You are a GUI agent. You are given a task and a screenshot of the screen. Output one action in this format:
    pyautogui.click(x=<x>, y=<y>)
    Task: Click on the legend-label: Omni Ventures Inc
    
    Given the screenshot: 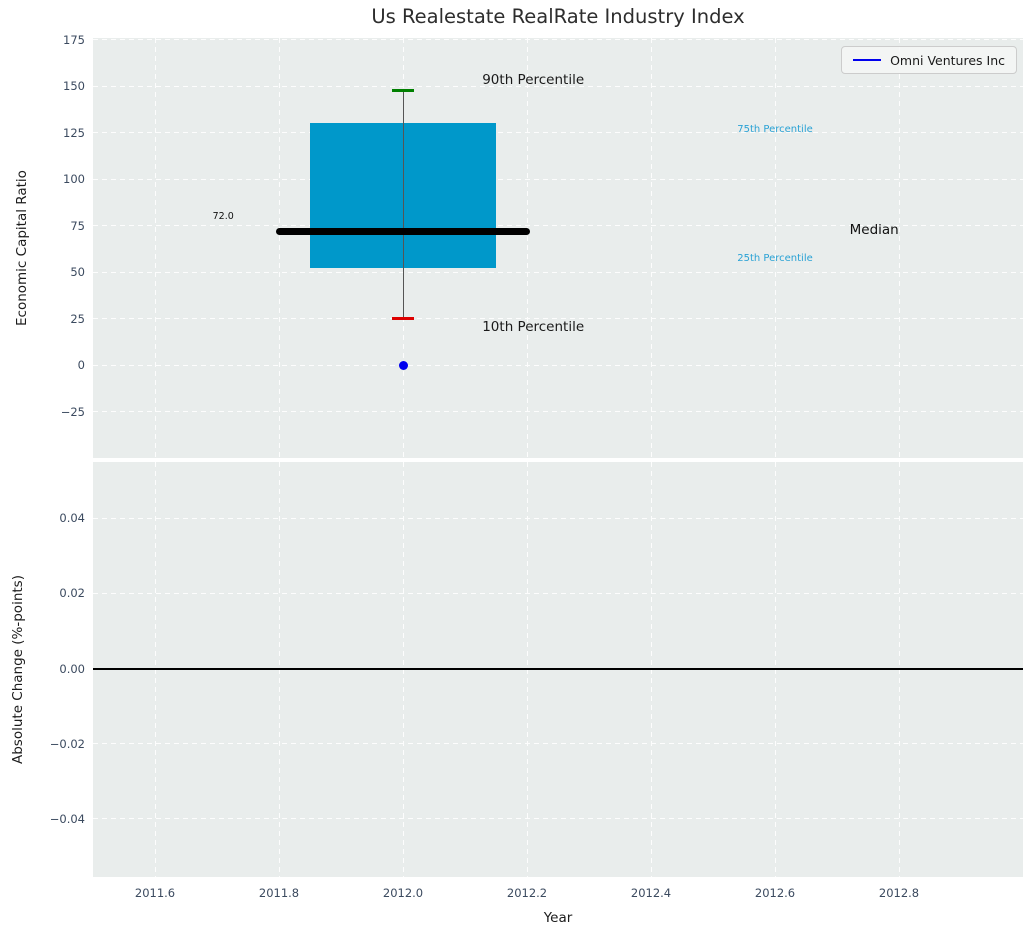 What is the action you would take?
    pyautogui.click(x=947, y=60)
    